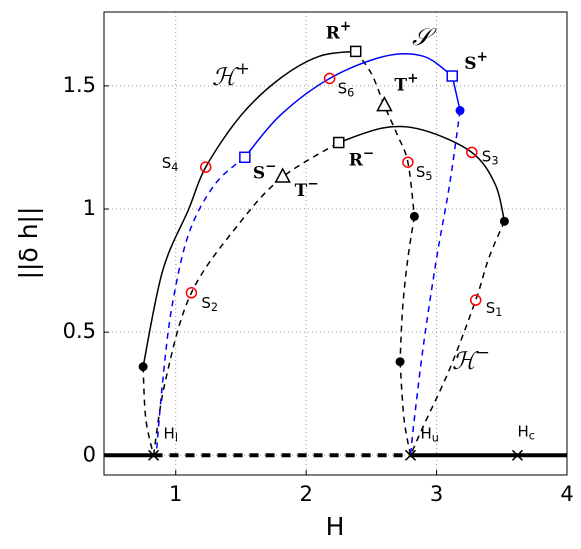  I want to click on y-tick-label: 0, so click(89, 454).